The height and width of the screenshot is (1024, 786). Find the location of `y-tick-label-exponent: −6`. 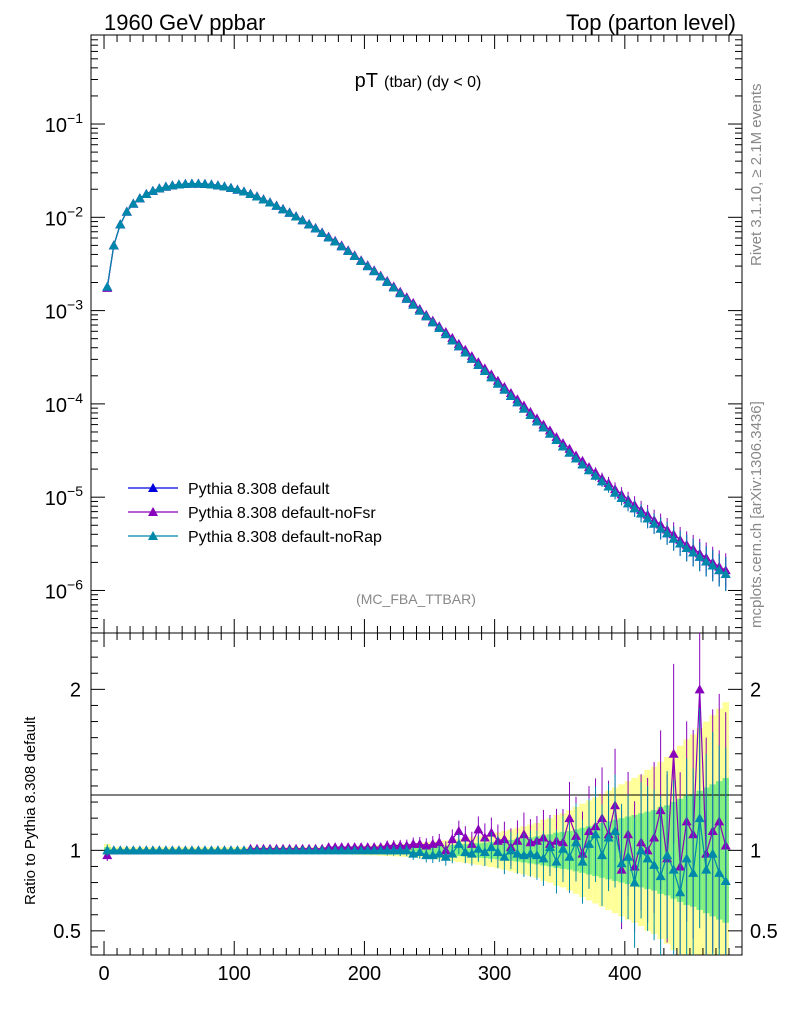

y-tick-label-exponent: −6 is located at coordinates (75, 584).